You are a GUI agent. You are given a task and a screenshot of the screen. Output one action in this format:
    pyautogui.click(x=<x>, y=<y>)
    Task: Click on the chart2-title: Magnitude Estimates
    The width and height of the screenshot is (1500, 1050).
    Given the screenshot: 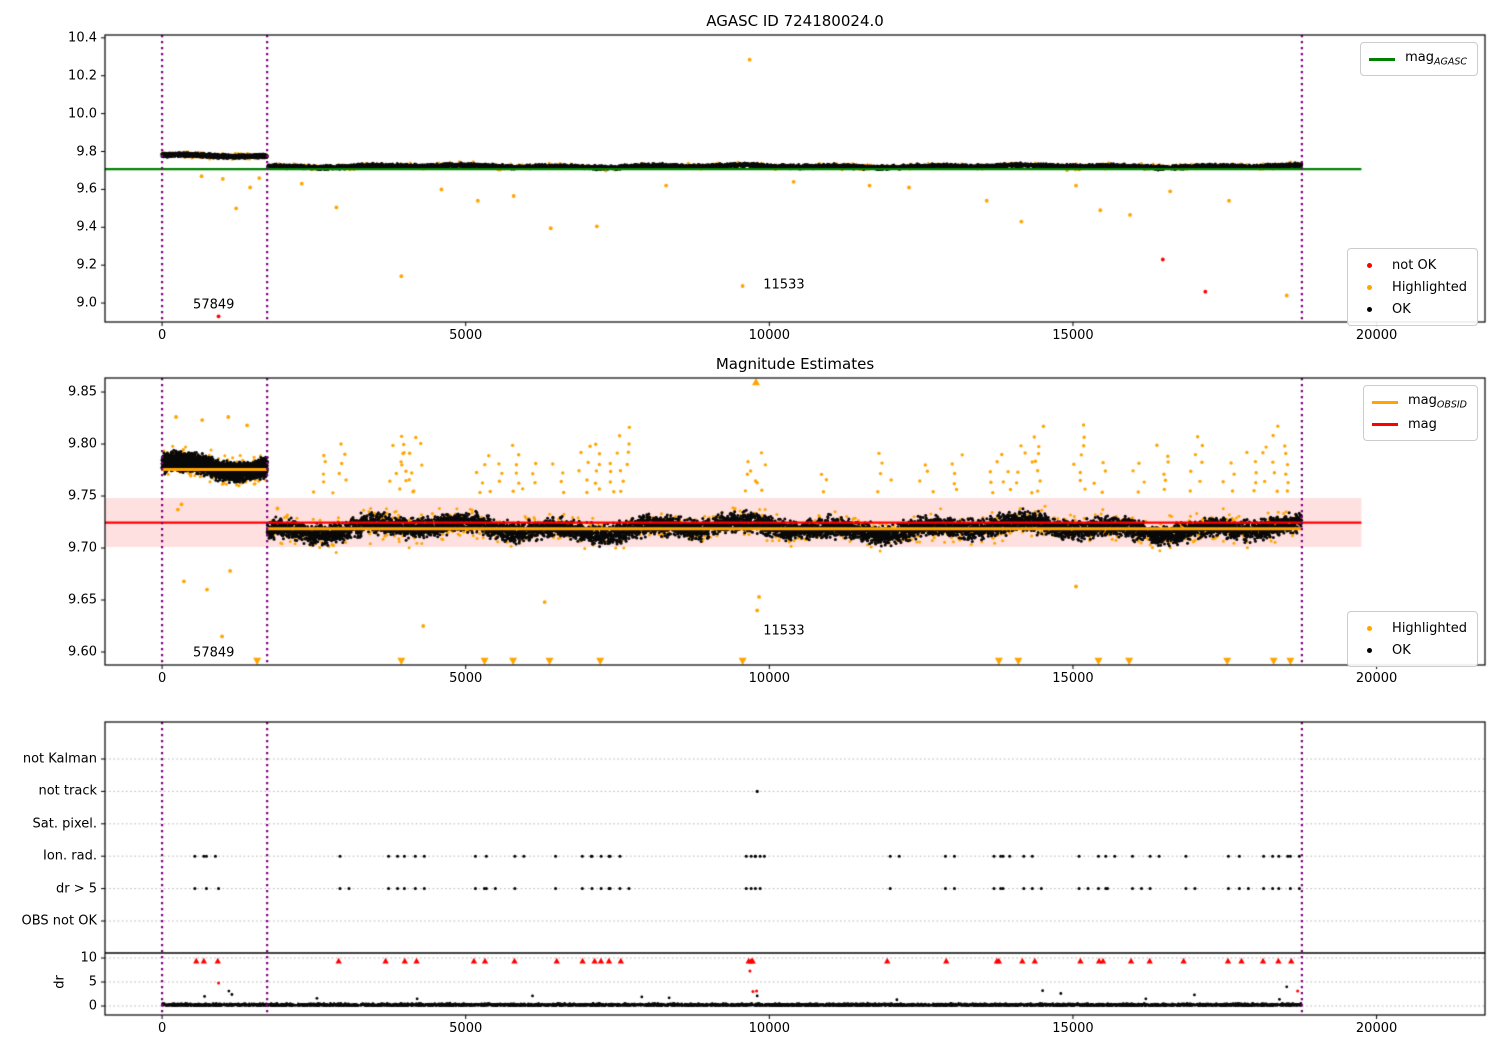 What is the action you would take?
    pyautogui.click(x=795, y=364)
    